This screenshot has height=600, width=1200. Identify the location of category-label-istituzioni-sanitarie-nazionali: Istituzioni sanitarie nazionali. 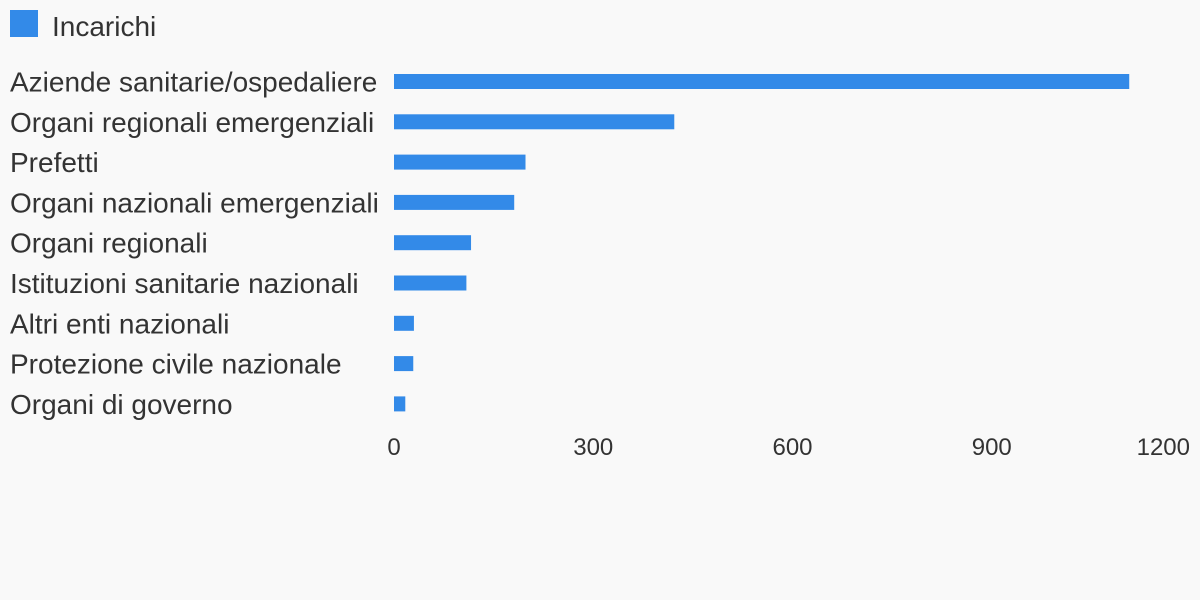
(184, 283).